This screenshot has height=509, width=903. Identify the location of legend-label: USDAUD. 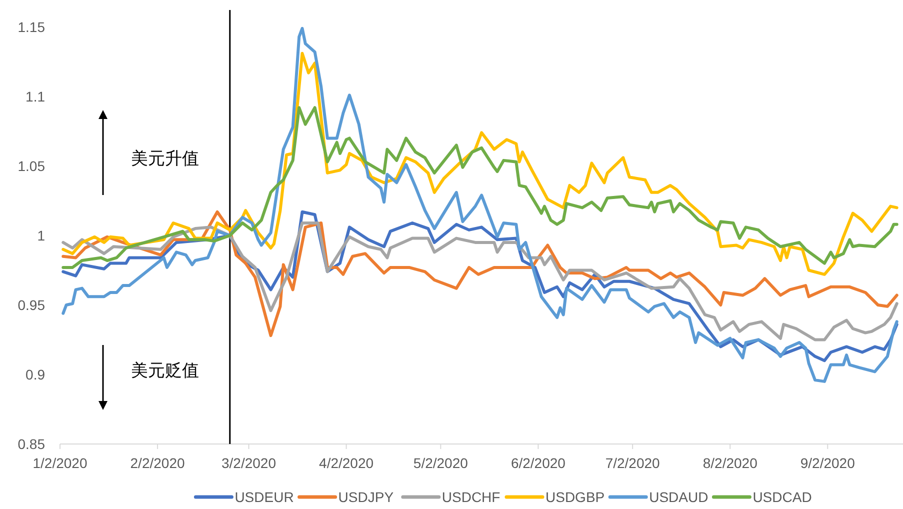
(678, 497).